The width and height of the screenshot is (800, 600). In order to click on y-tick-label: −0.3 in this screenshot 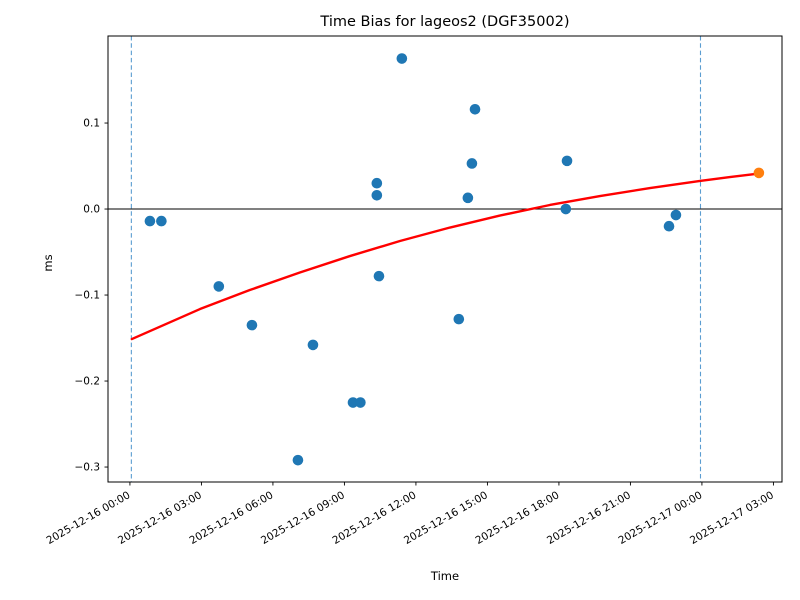, I will do `click(88, 468)`.